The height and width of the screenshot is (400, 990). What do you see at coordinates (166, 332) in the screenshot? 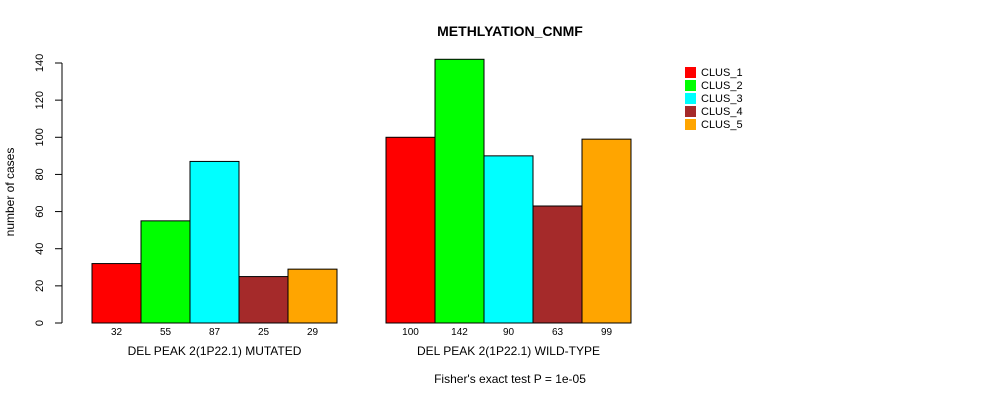
I see `bar-value-label: 55` at bounding box center [166, 332].